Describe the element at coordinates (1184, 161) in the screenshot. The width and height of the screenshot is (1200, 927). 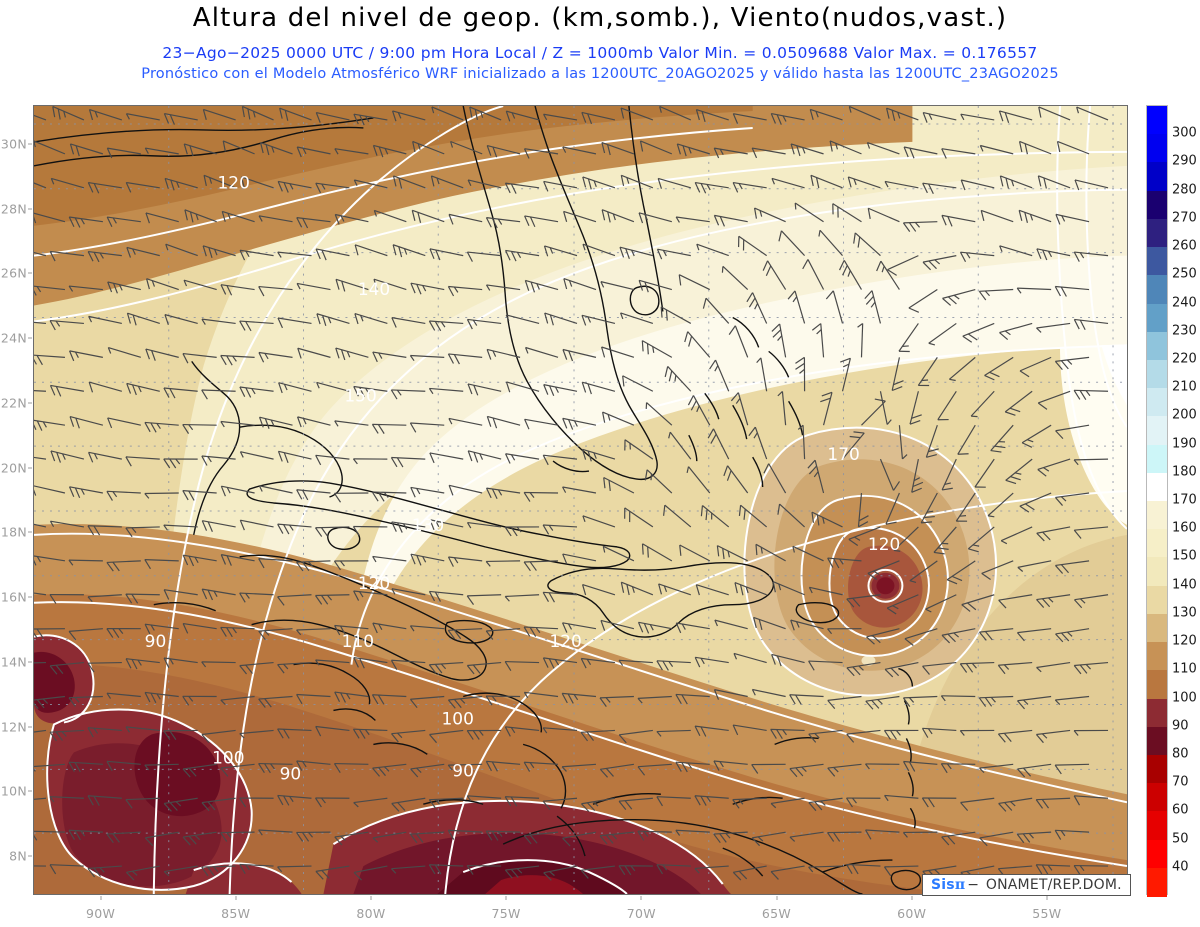
I see `colorbar-tick-290: 290` at that location.